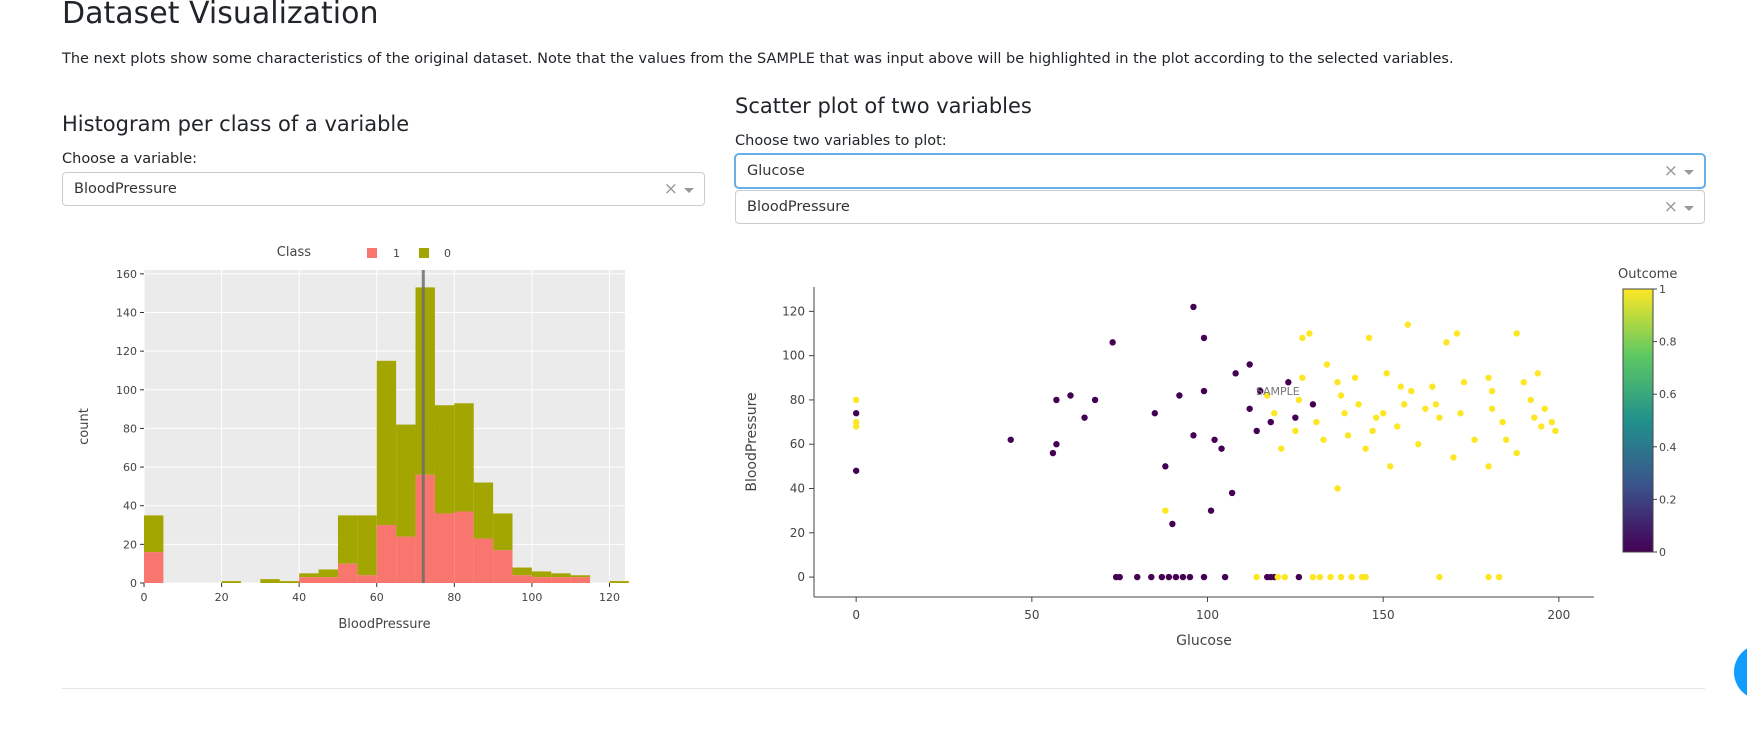 The image size is (1747, 737). I want to click on page-title: Dataset Visualization, so click(220, 15).